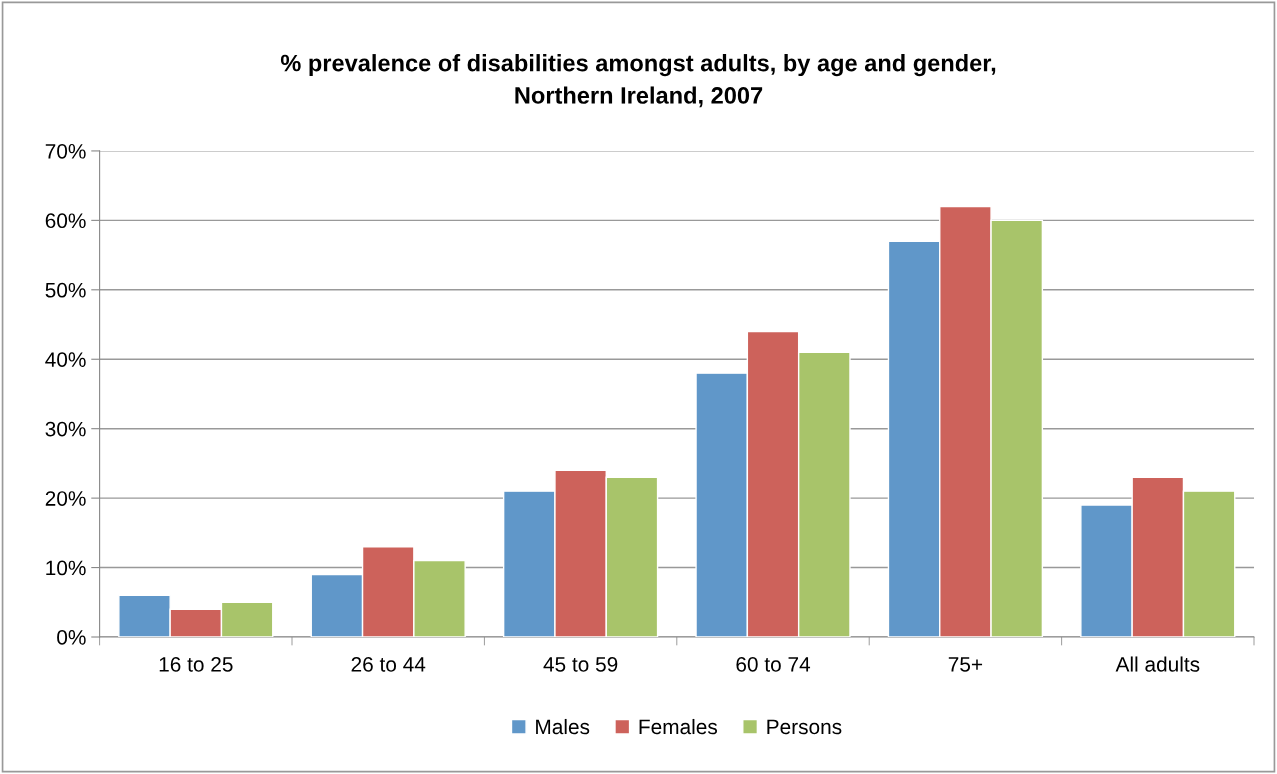 This screenshot has width=1277, height=774. I want to click on y-tick-label: 60%, so click(65, 221).